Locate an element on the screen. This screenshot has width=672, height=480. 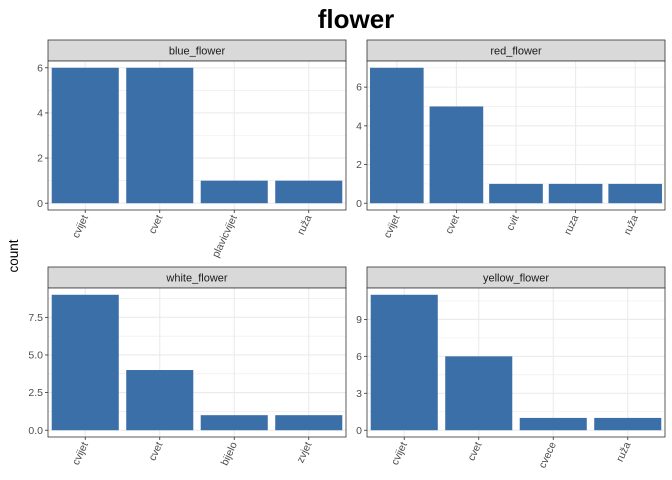
y-tick-label: 3 is located at coordinates (359, 394).